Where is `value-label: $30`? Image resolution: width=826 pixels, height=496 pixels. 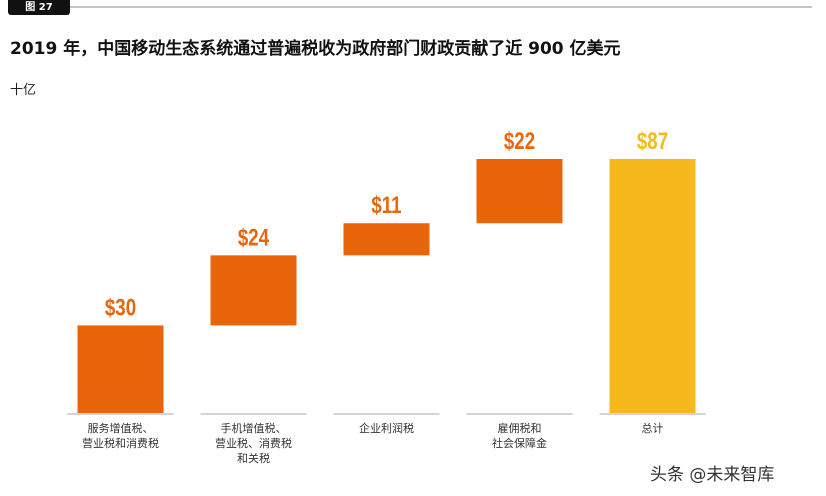 value-label: $30 is located at coordinates (120, 307).